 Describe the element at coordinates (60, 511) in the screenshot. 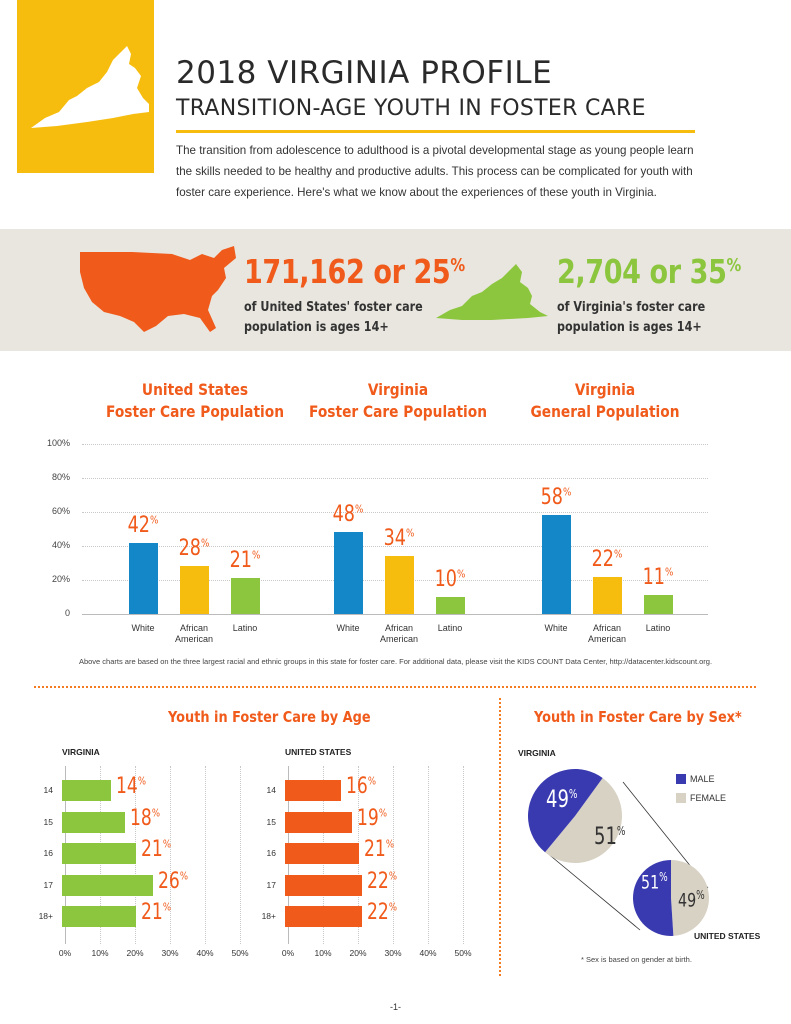

I see `y-tick-label: 60%` at that location.